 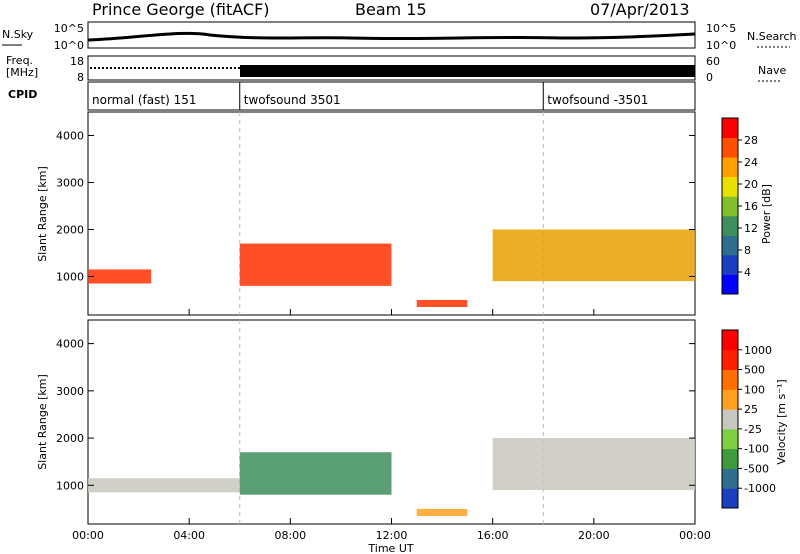 I want to click on date-title: 07/Apr/2013, so click(x=640, y=9).